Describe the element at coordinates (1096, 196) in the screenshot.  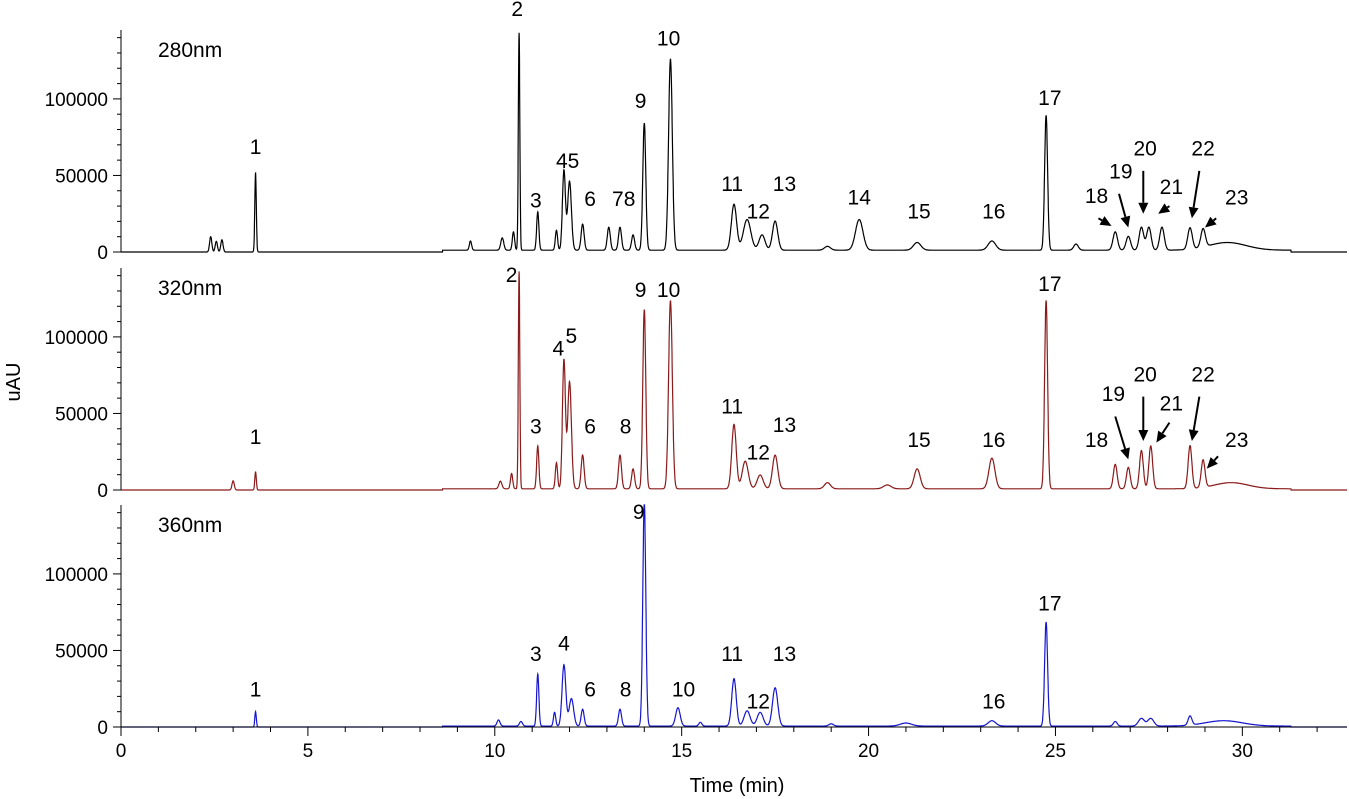
I see `peak-label: 18` at that location.